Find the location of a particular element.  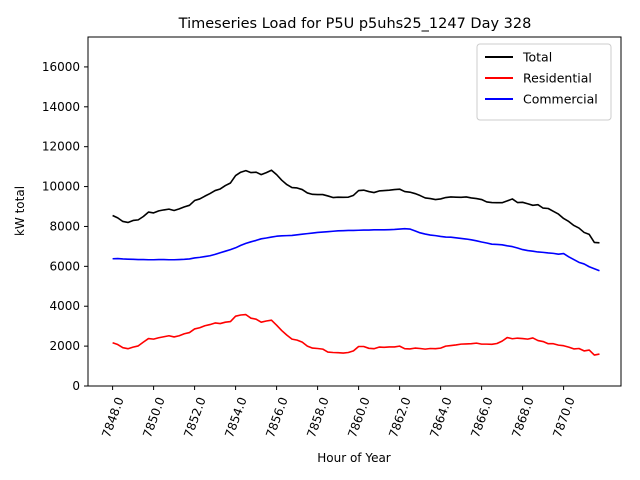

y-tick-label: 10000 is located at coordinates (61, 187).